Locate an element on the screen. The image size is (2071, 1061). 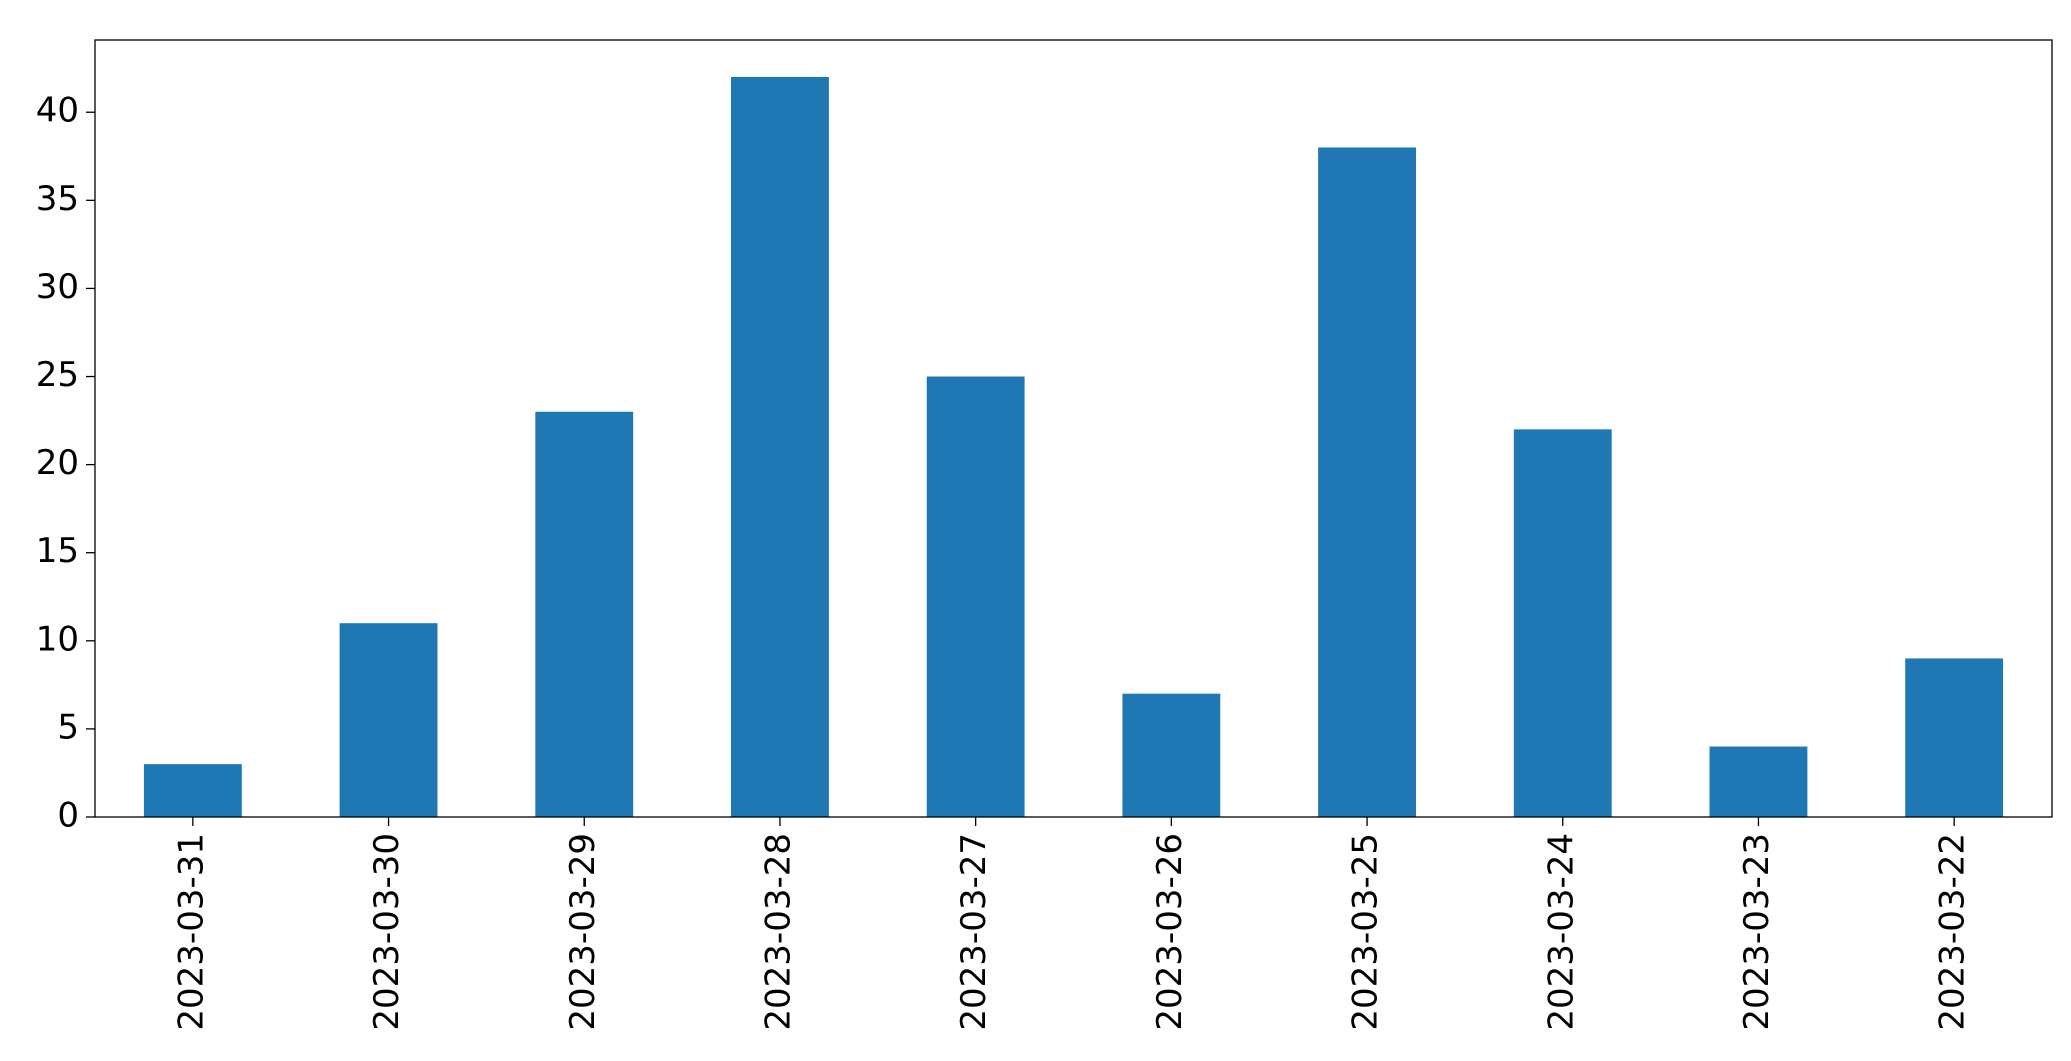
y-tick-label: 20 is located at coordinates (57, 463).